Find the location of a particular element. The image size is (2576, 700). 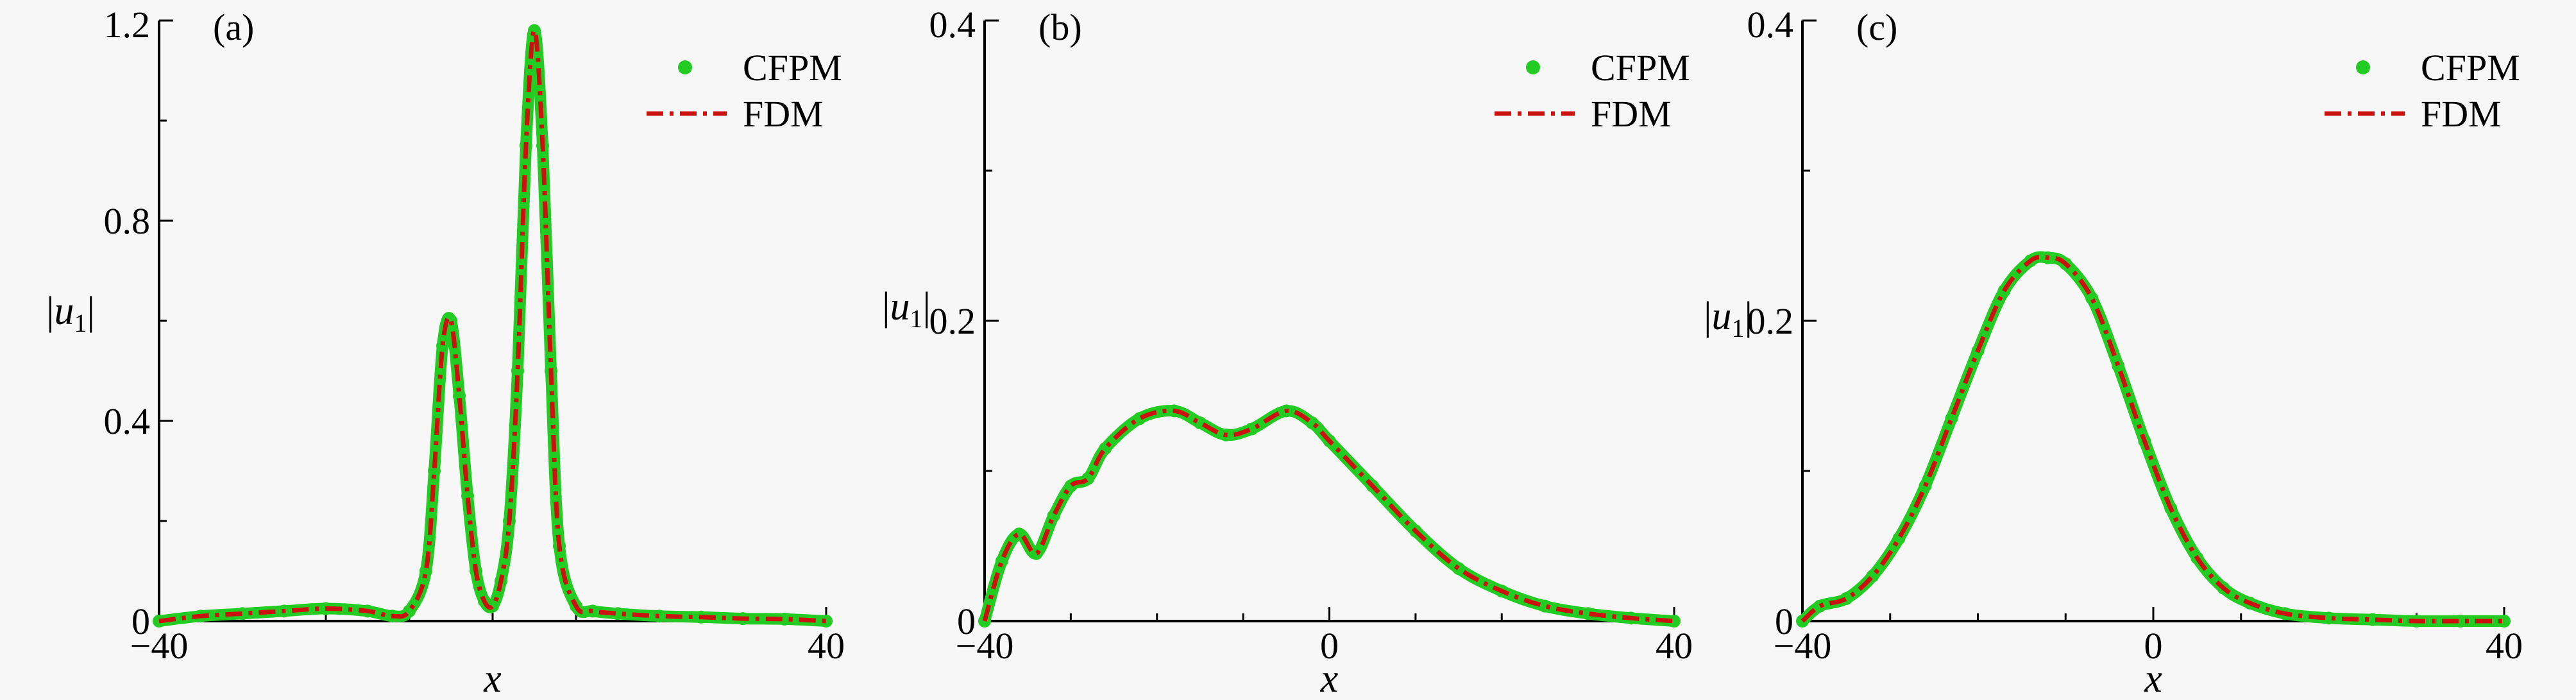

y-tick-label: 1.2 is located at coordinates (127, 25).